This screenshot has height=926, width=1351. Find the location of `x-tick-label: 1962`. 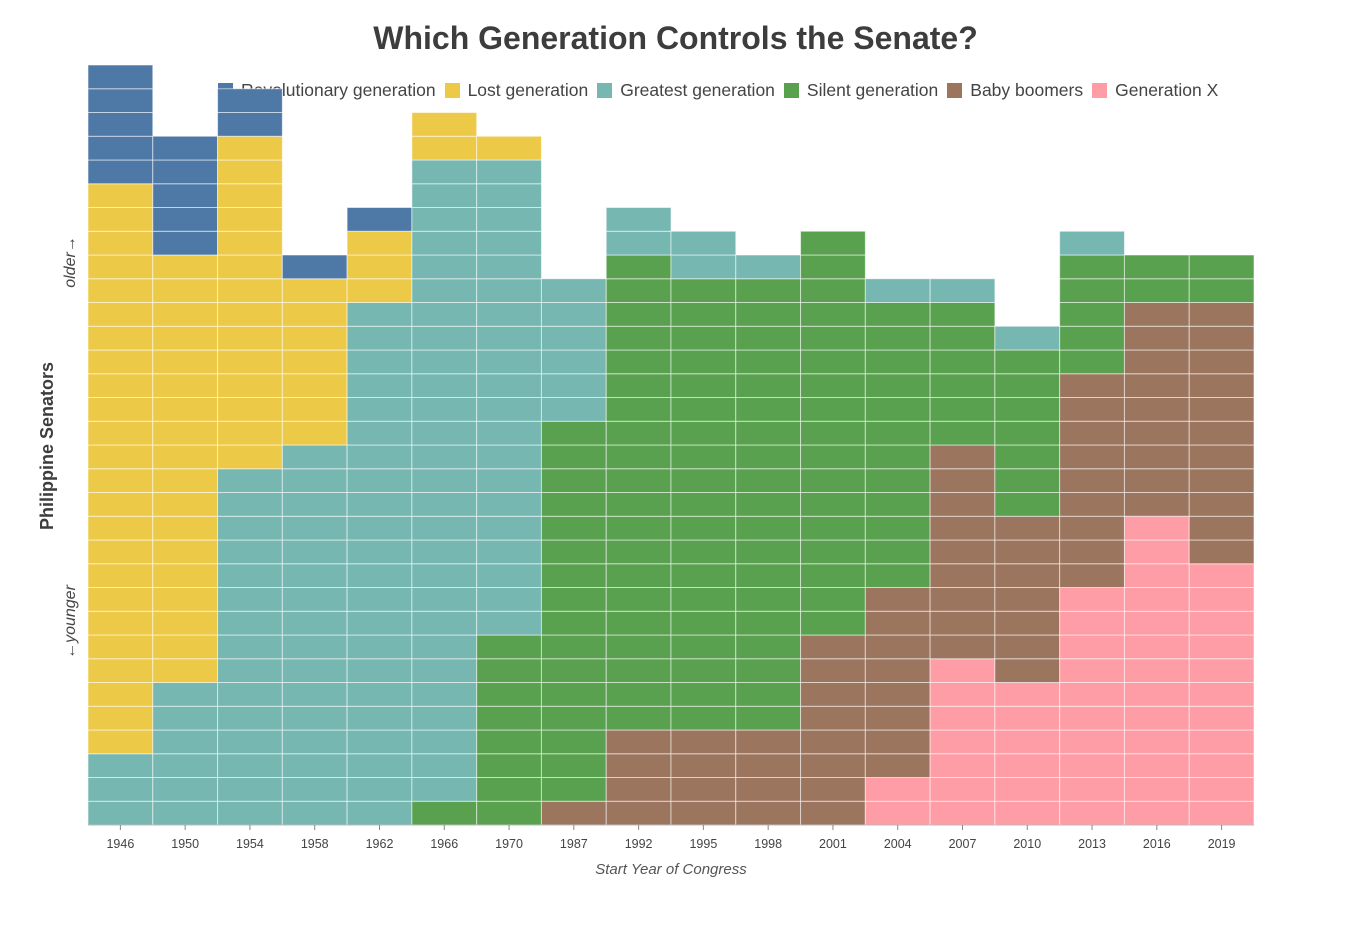

x-tick-label: 1962 is located at coordinates (380, 844).